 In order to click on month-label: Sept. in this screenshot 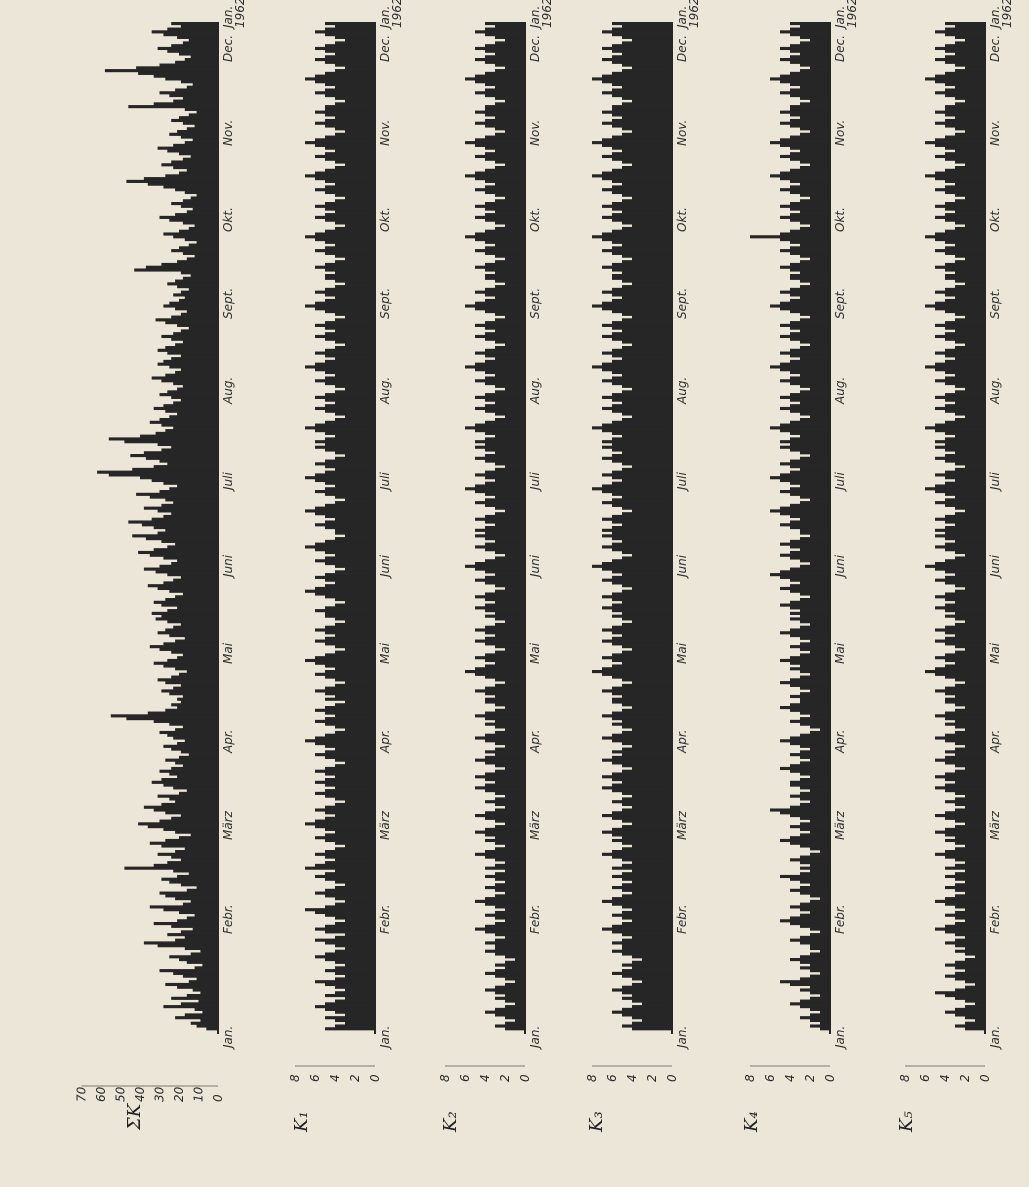, I will do `click(385, 303)`.